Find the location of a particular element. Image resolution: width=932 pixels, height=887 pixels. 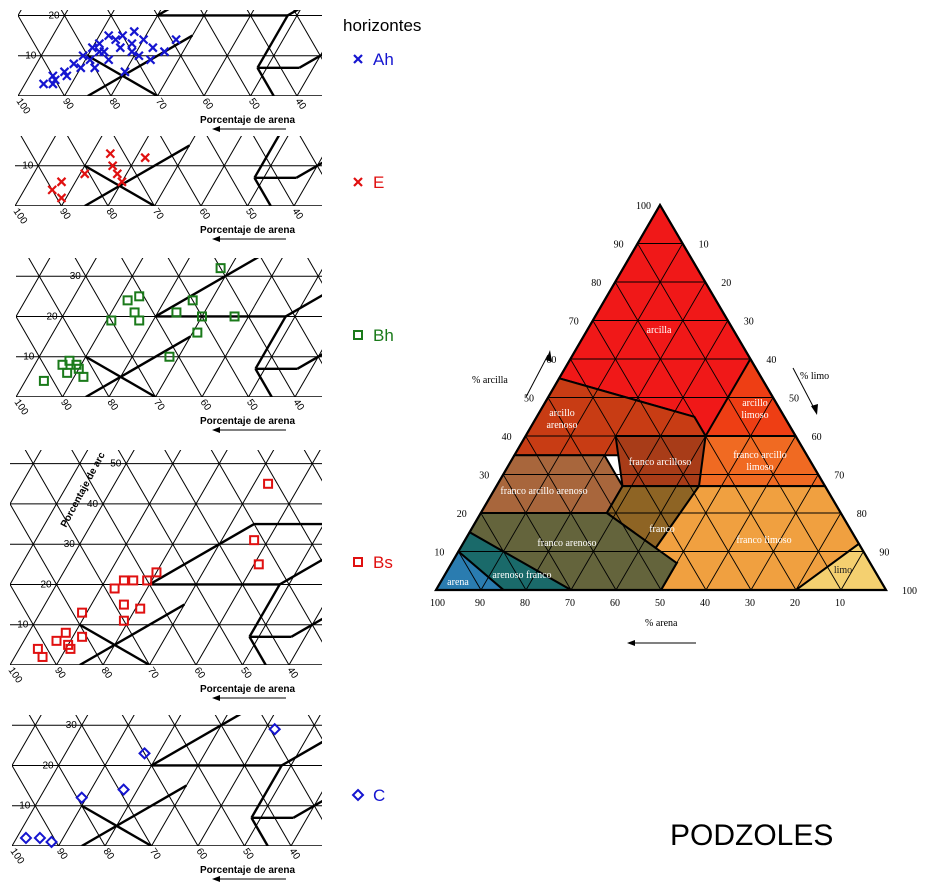

sand-tick-label: 60 is located at coordinates (208, 104).